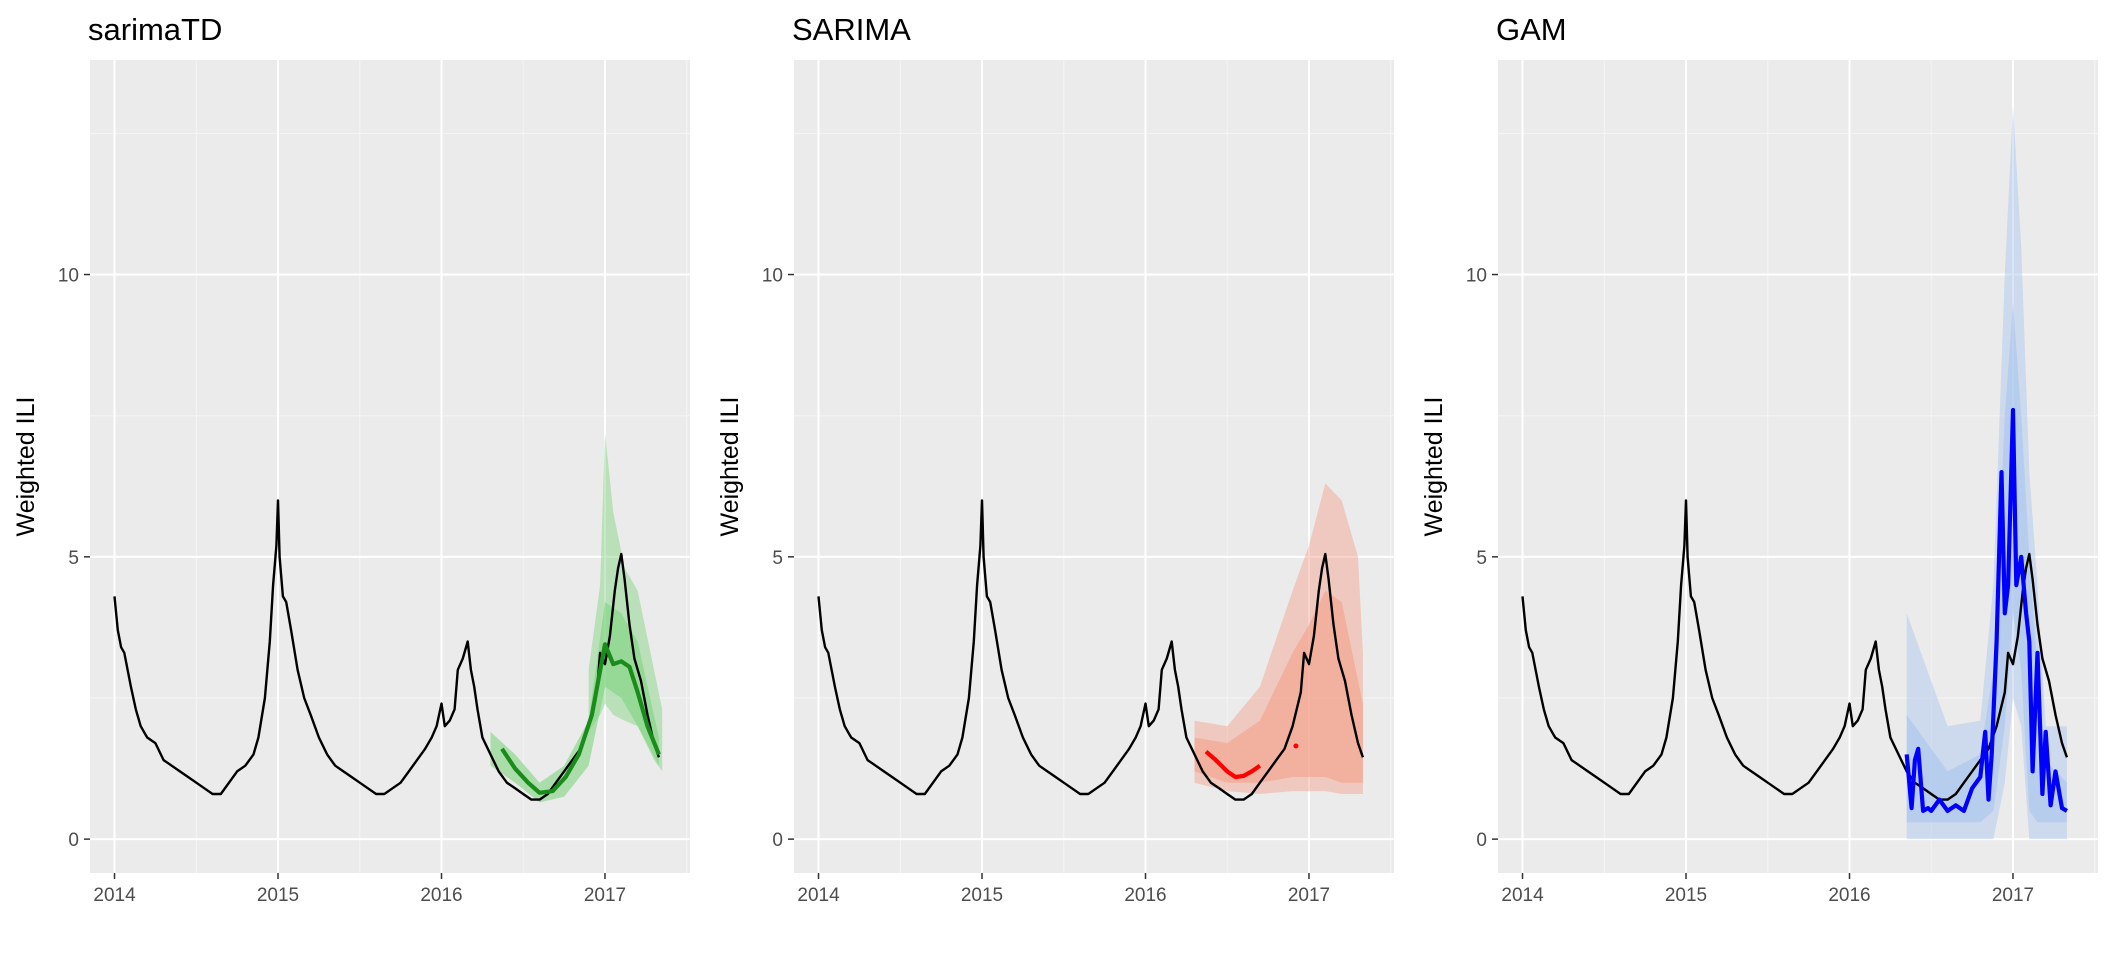  Describe the element at coordinates (851, 29) in the screenshot. I see `panel-title: SARIMA` at that location.